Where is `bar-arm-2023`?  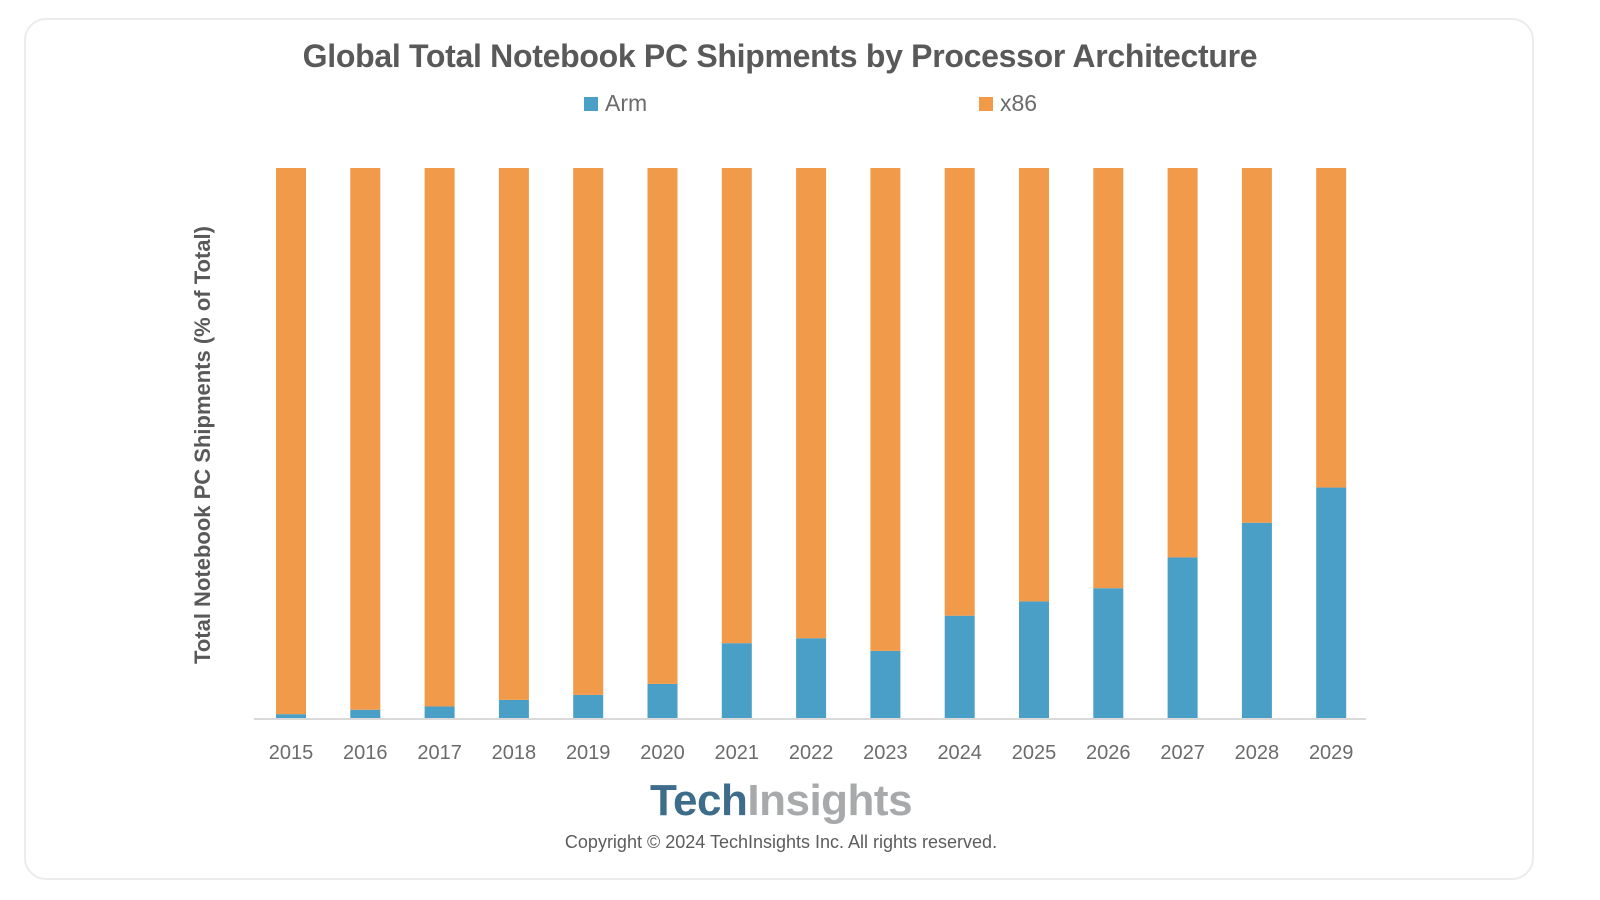 bar-arm-2023 is located at coordinates (885, 684).